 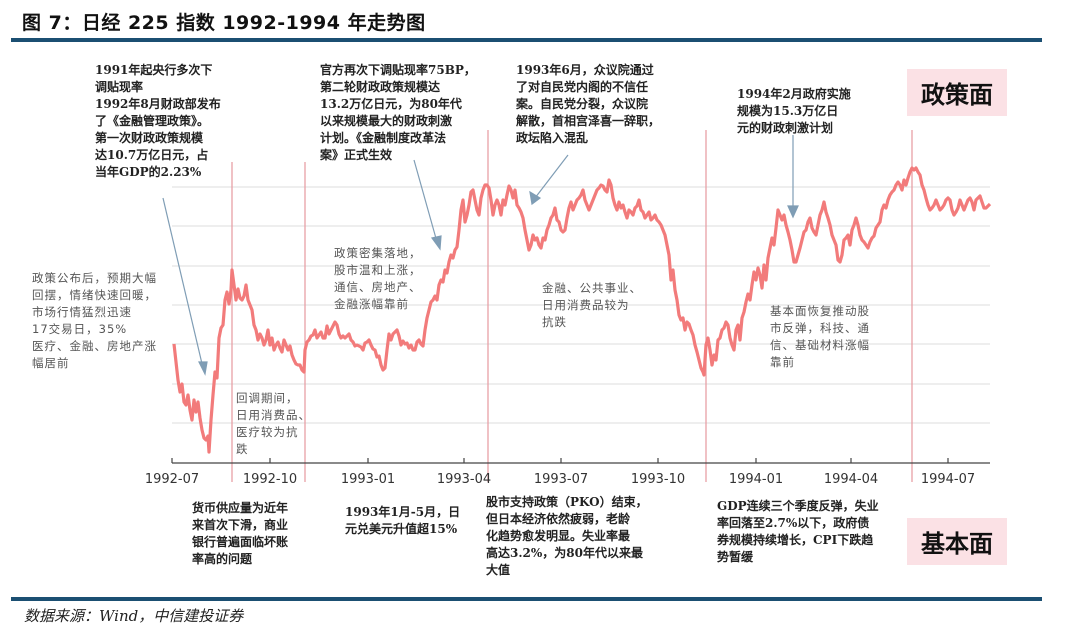 What do you see at coordinates (851, 479) in the screenshot?
I see `x-tick-label: 1994-04` at bounding box center [851, 479].